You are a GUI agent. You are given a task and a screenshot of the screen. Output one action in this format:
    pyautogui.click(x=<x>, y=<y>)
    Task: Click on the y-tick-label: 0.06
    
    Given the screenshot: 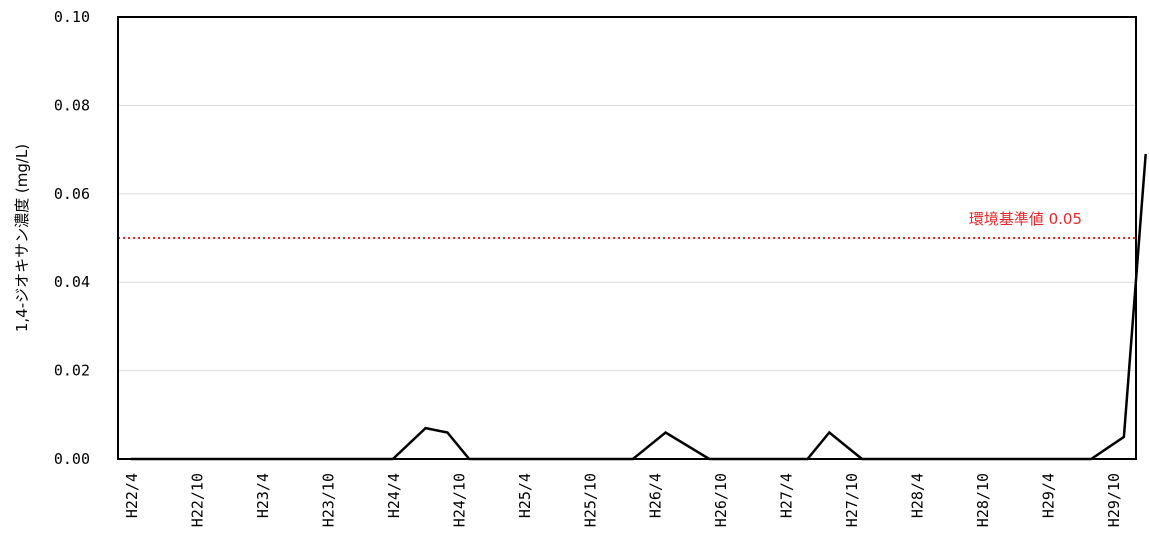 What is the action you would take?
    pyautogui.click(x=72, y=194)
    